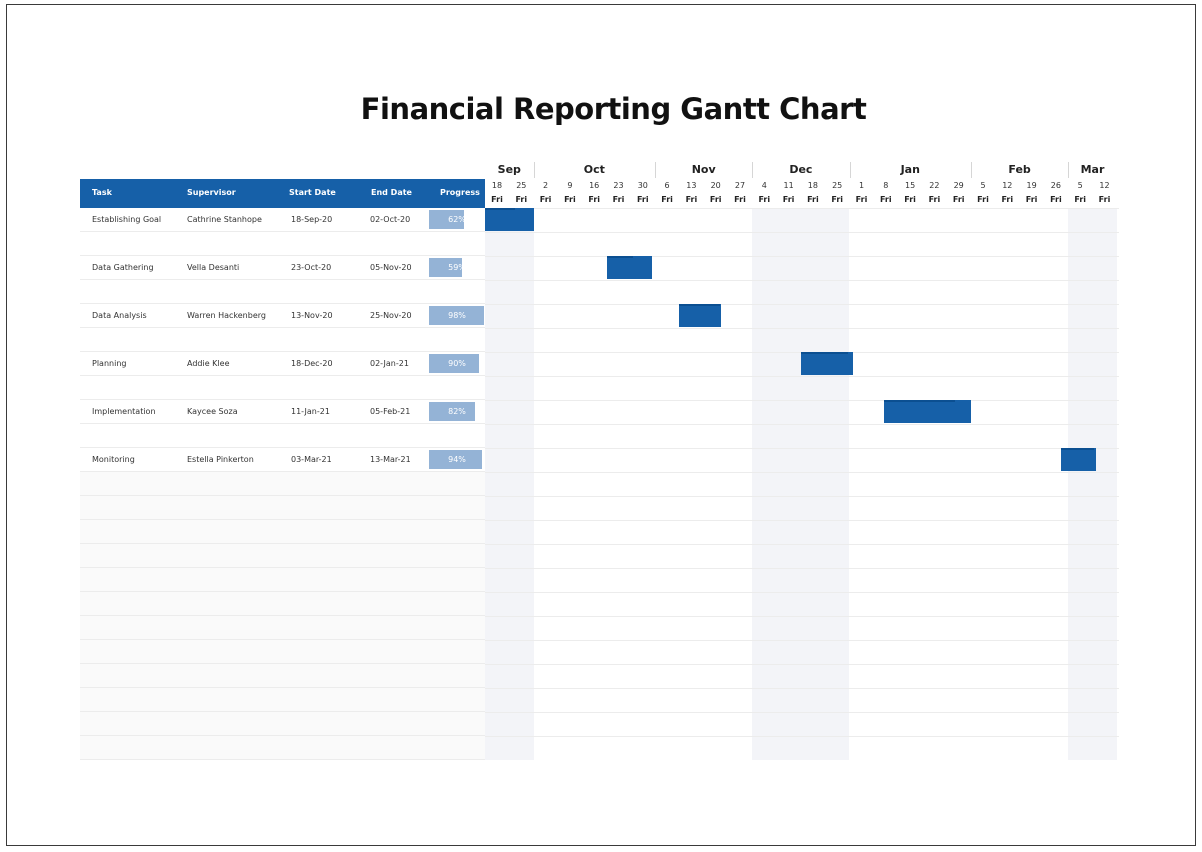  I want to click on task-cell: Planning, so click(109, 363).